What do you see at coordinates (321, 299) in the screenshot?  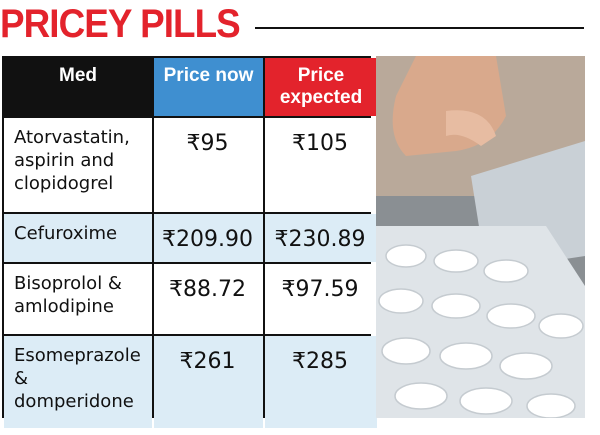 I see `price-cell: ₹97.59` at bounding box center [321, 299].